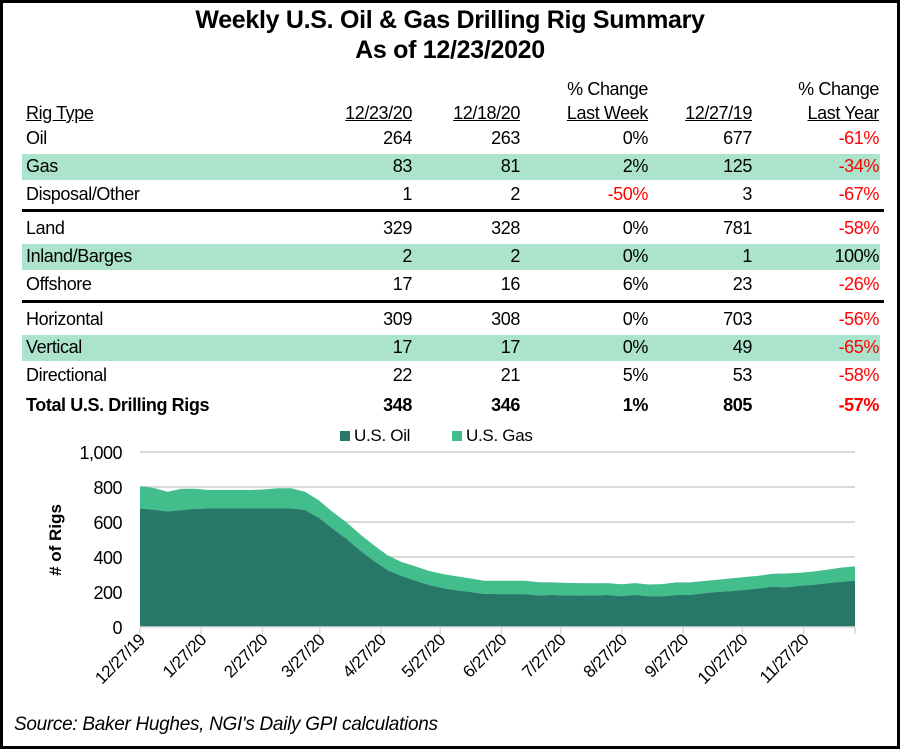 This screenshot has width=900, height=749. I want to click on table-row: Total U.S. Drilling Rigs 348 346 1% 805 -57%, so click(451, 406).